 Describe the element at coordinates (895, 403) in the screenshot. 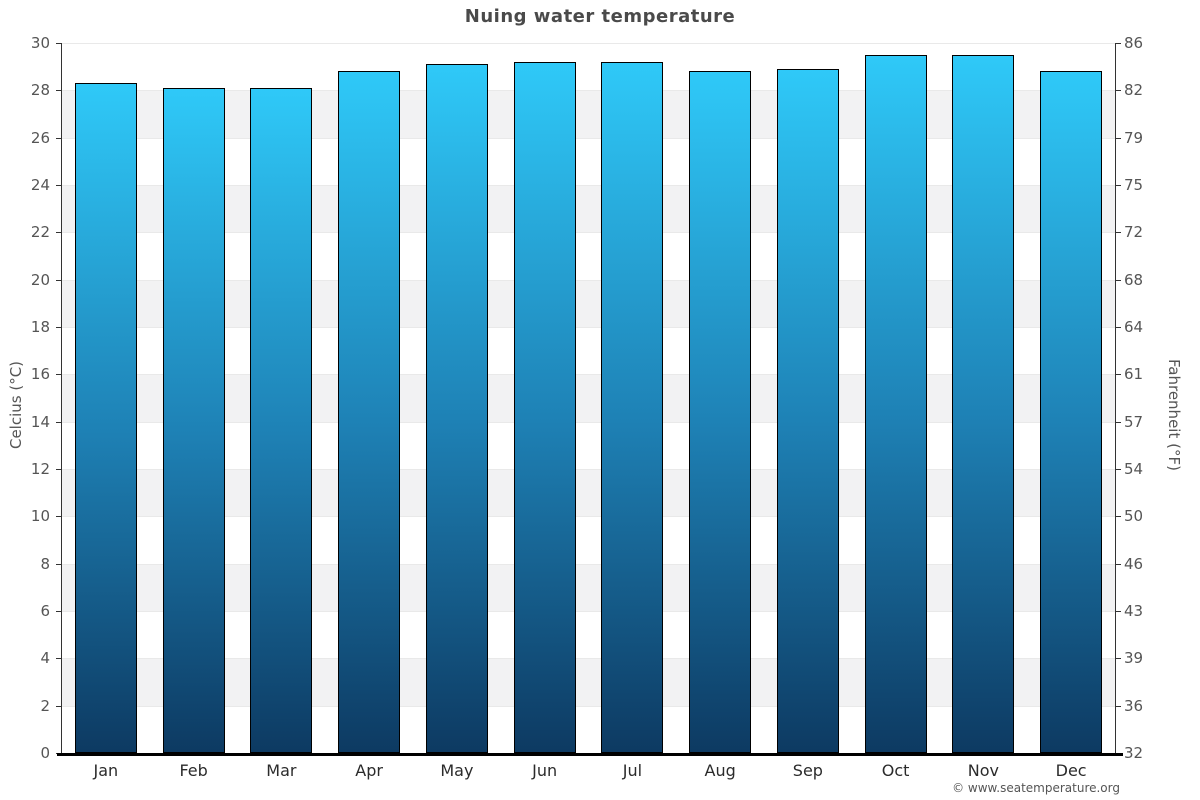

I see `bar-oct` at that location.